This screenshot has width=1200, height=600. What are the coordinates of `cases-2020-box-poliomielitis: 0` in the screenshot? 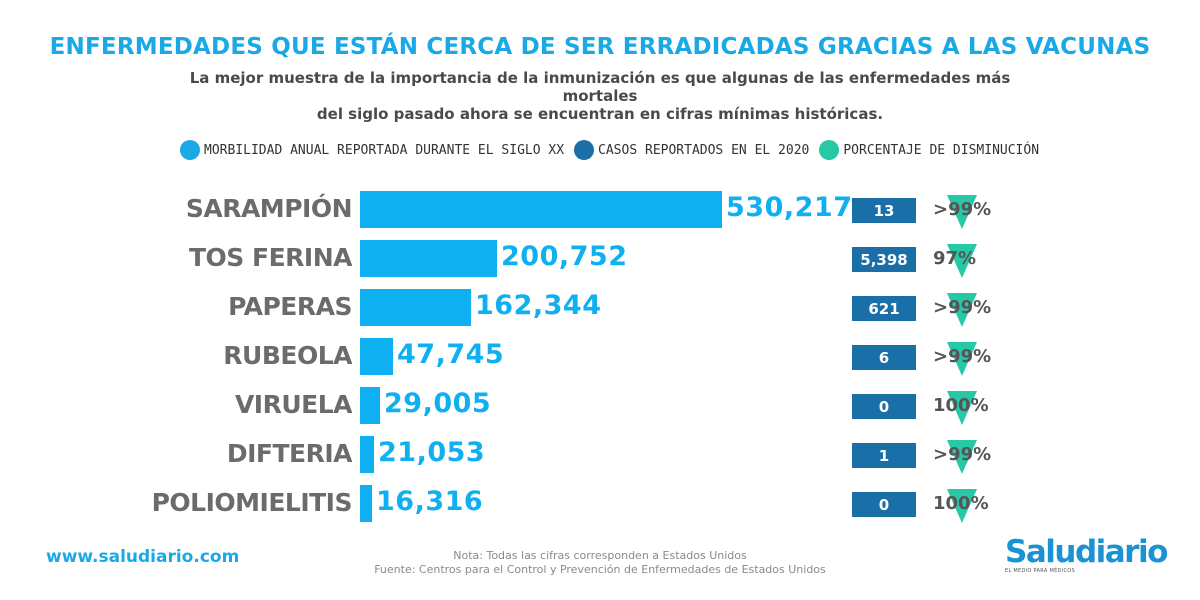 It's located at (884, 504).